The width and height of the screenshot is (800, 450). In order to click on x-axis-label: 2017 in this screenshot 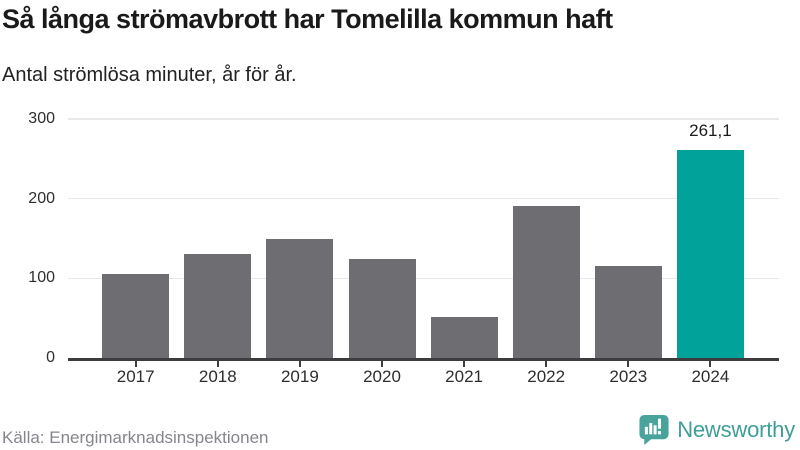, I will do `click(135, 376)`.